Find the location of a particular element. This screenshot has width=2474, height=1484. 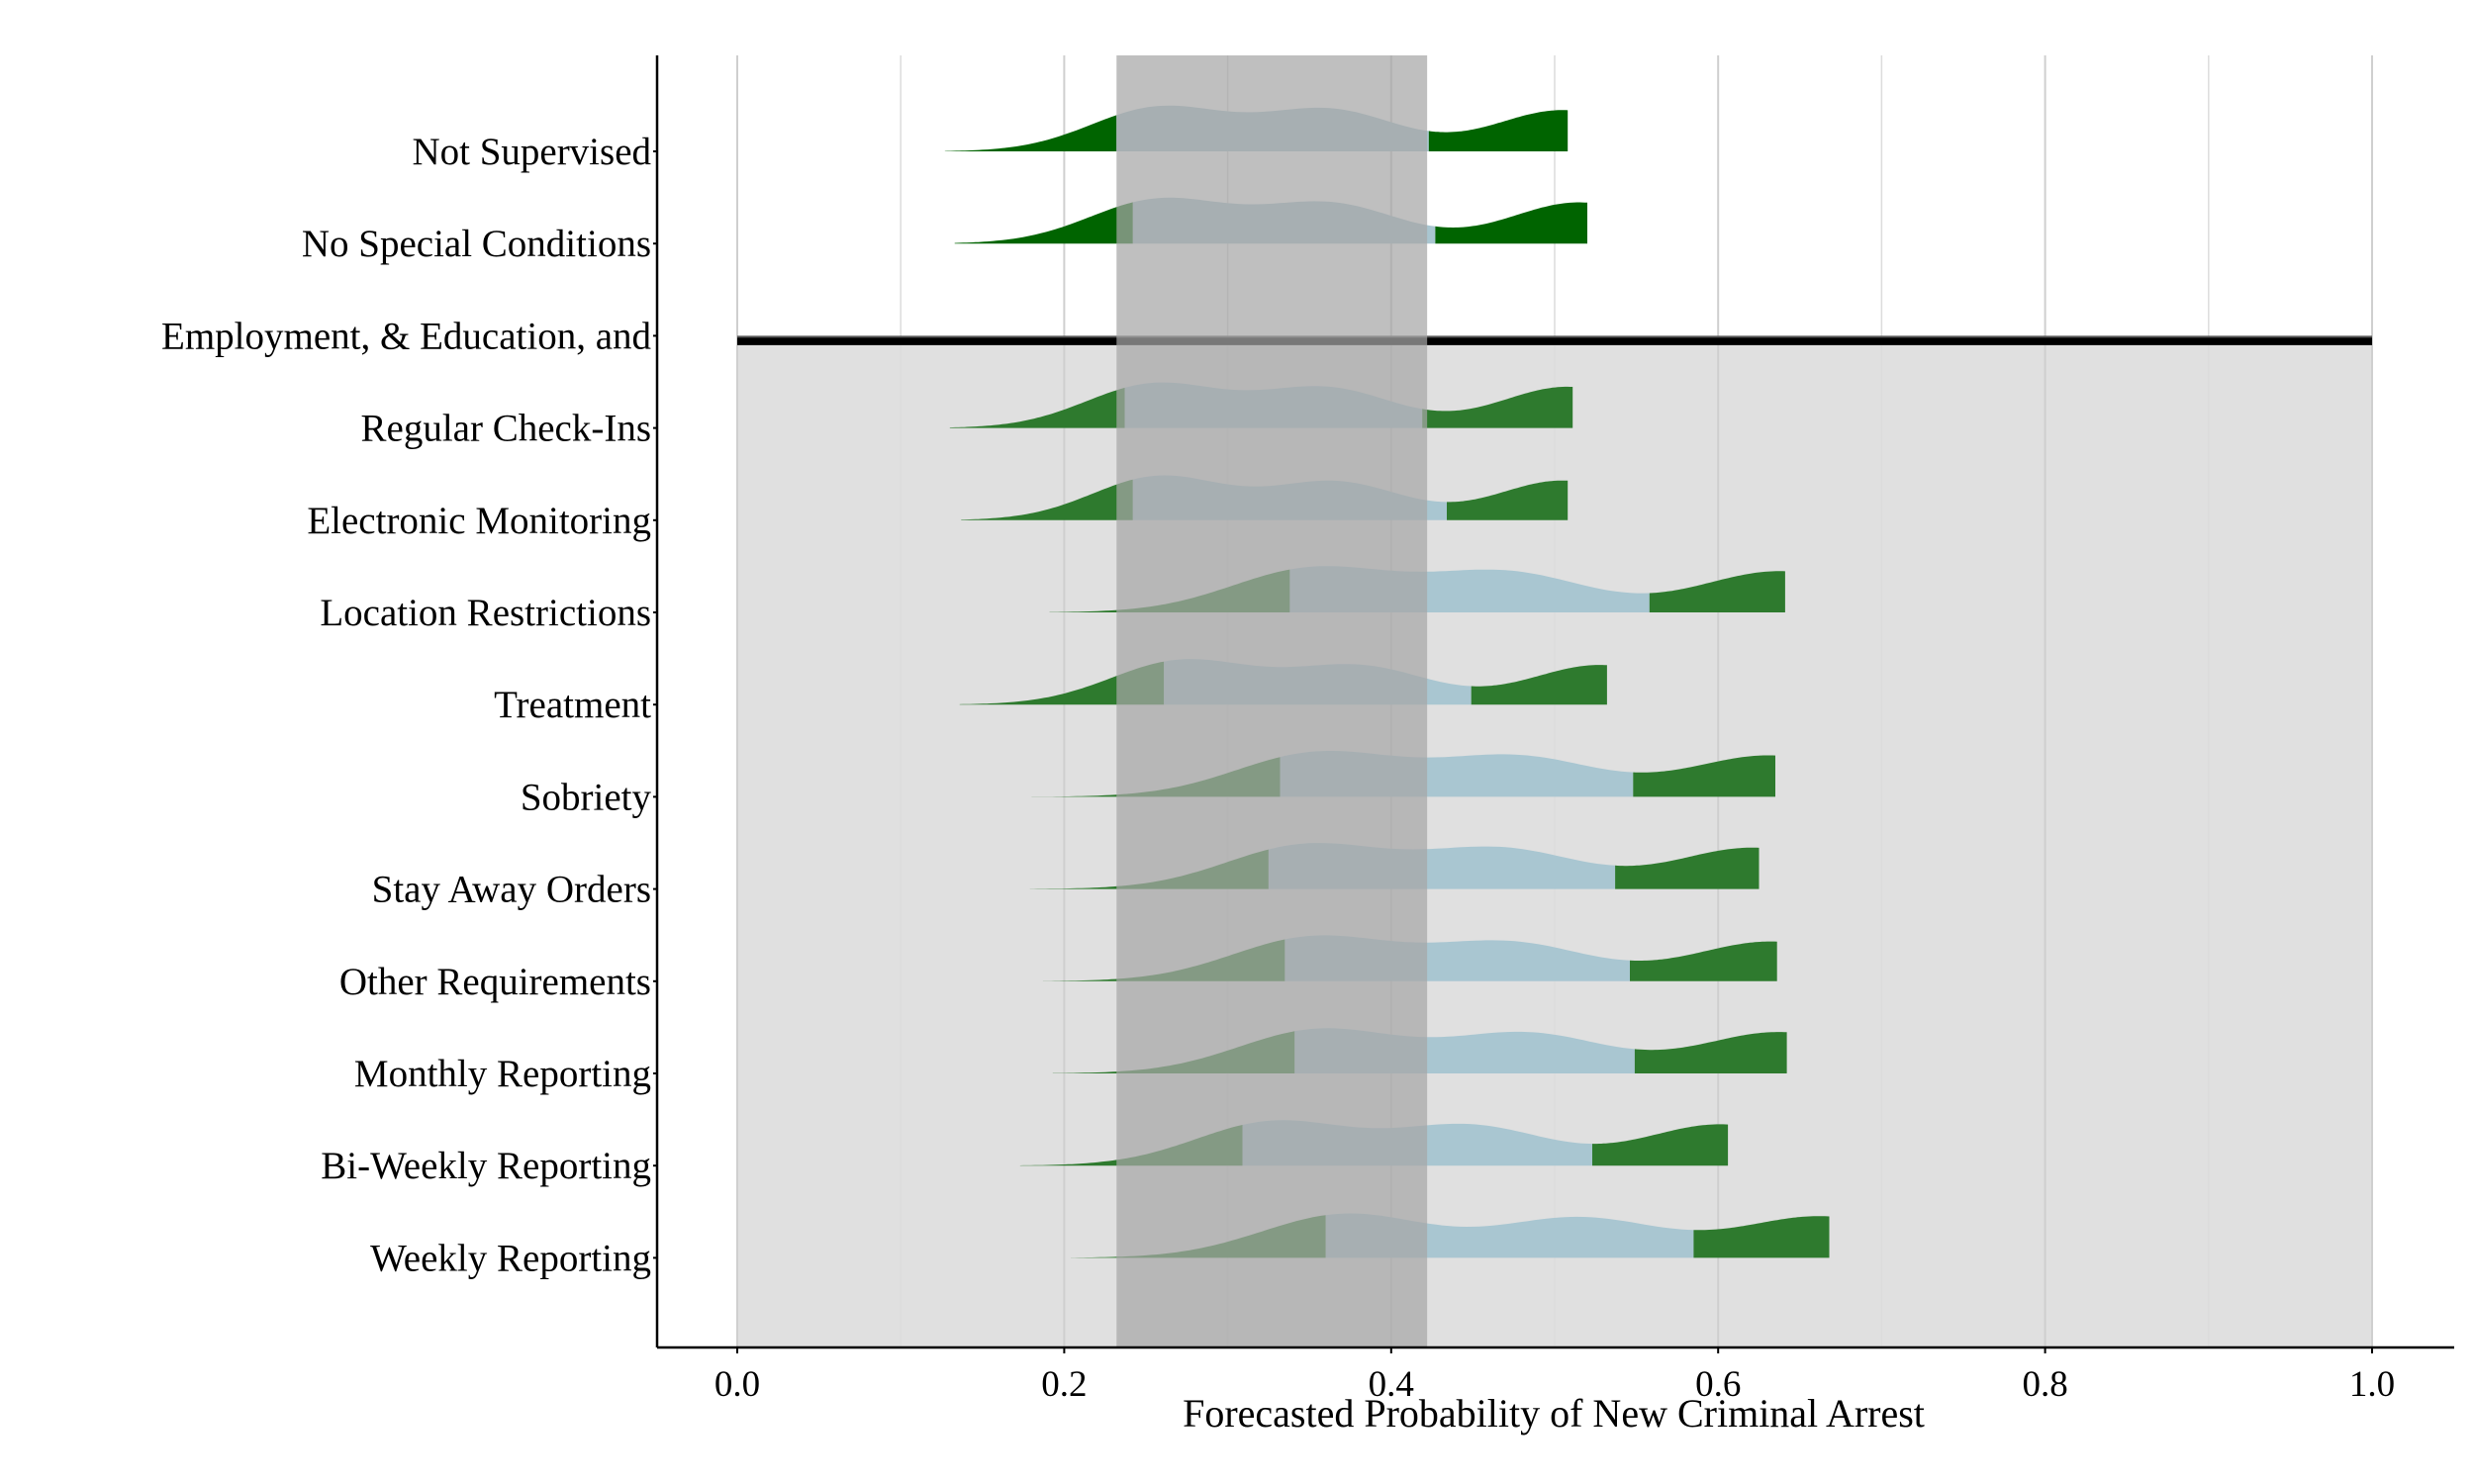

x-tick-label: 0.2 is located at coordinates (1064, 1384).